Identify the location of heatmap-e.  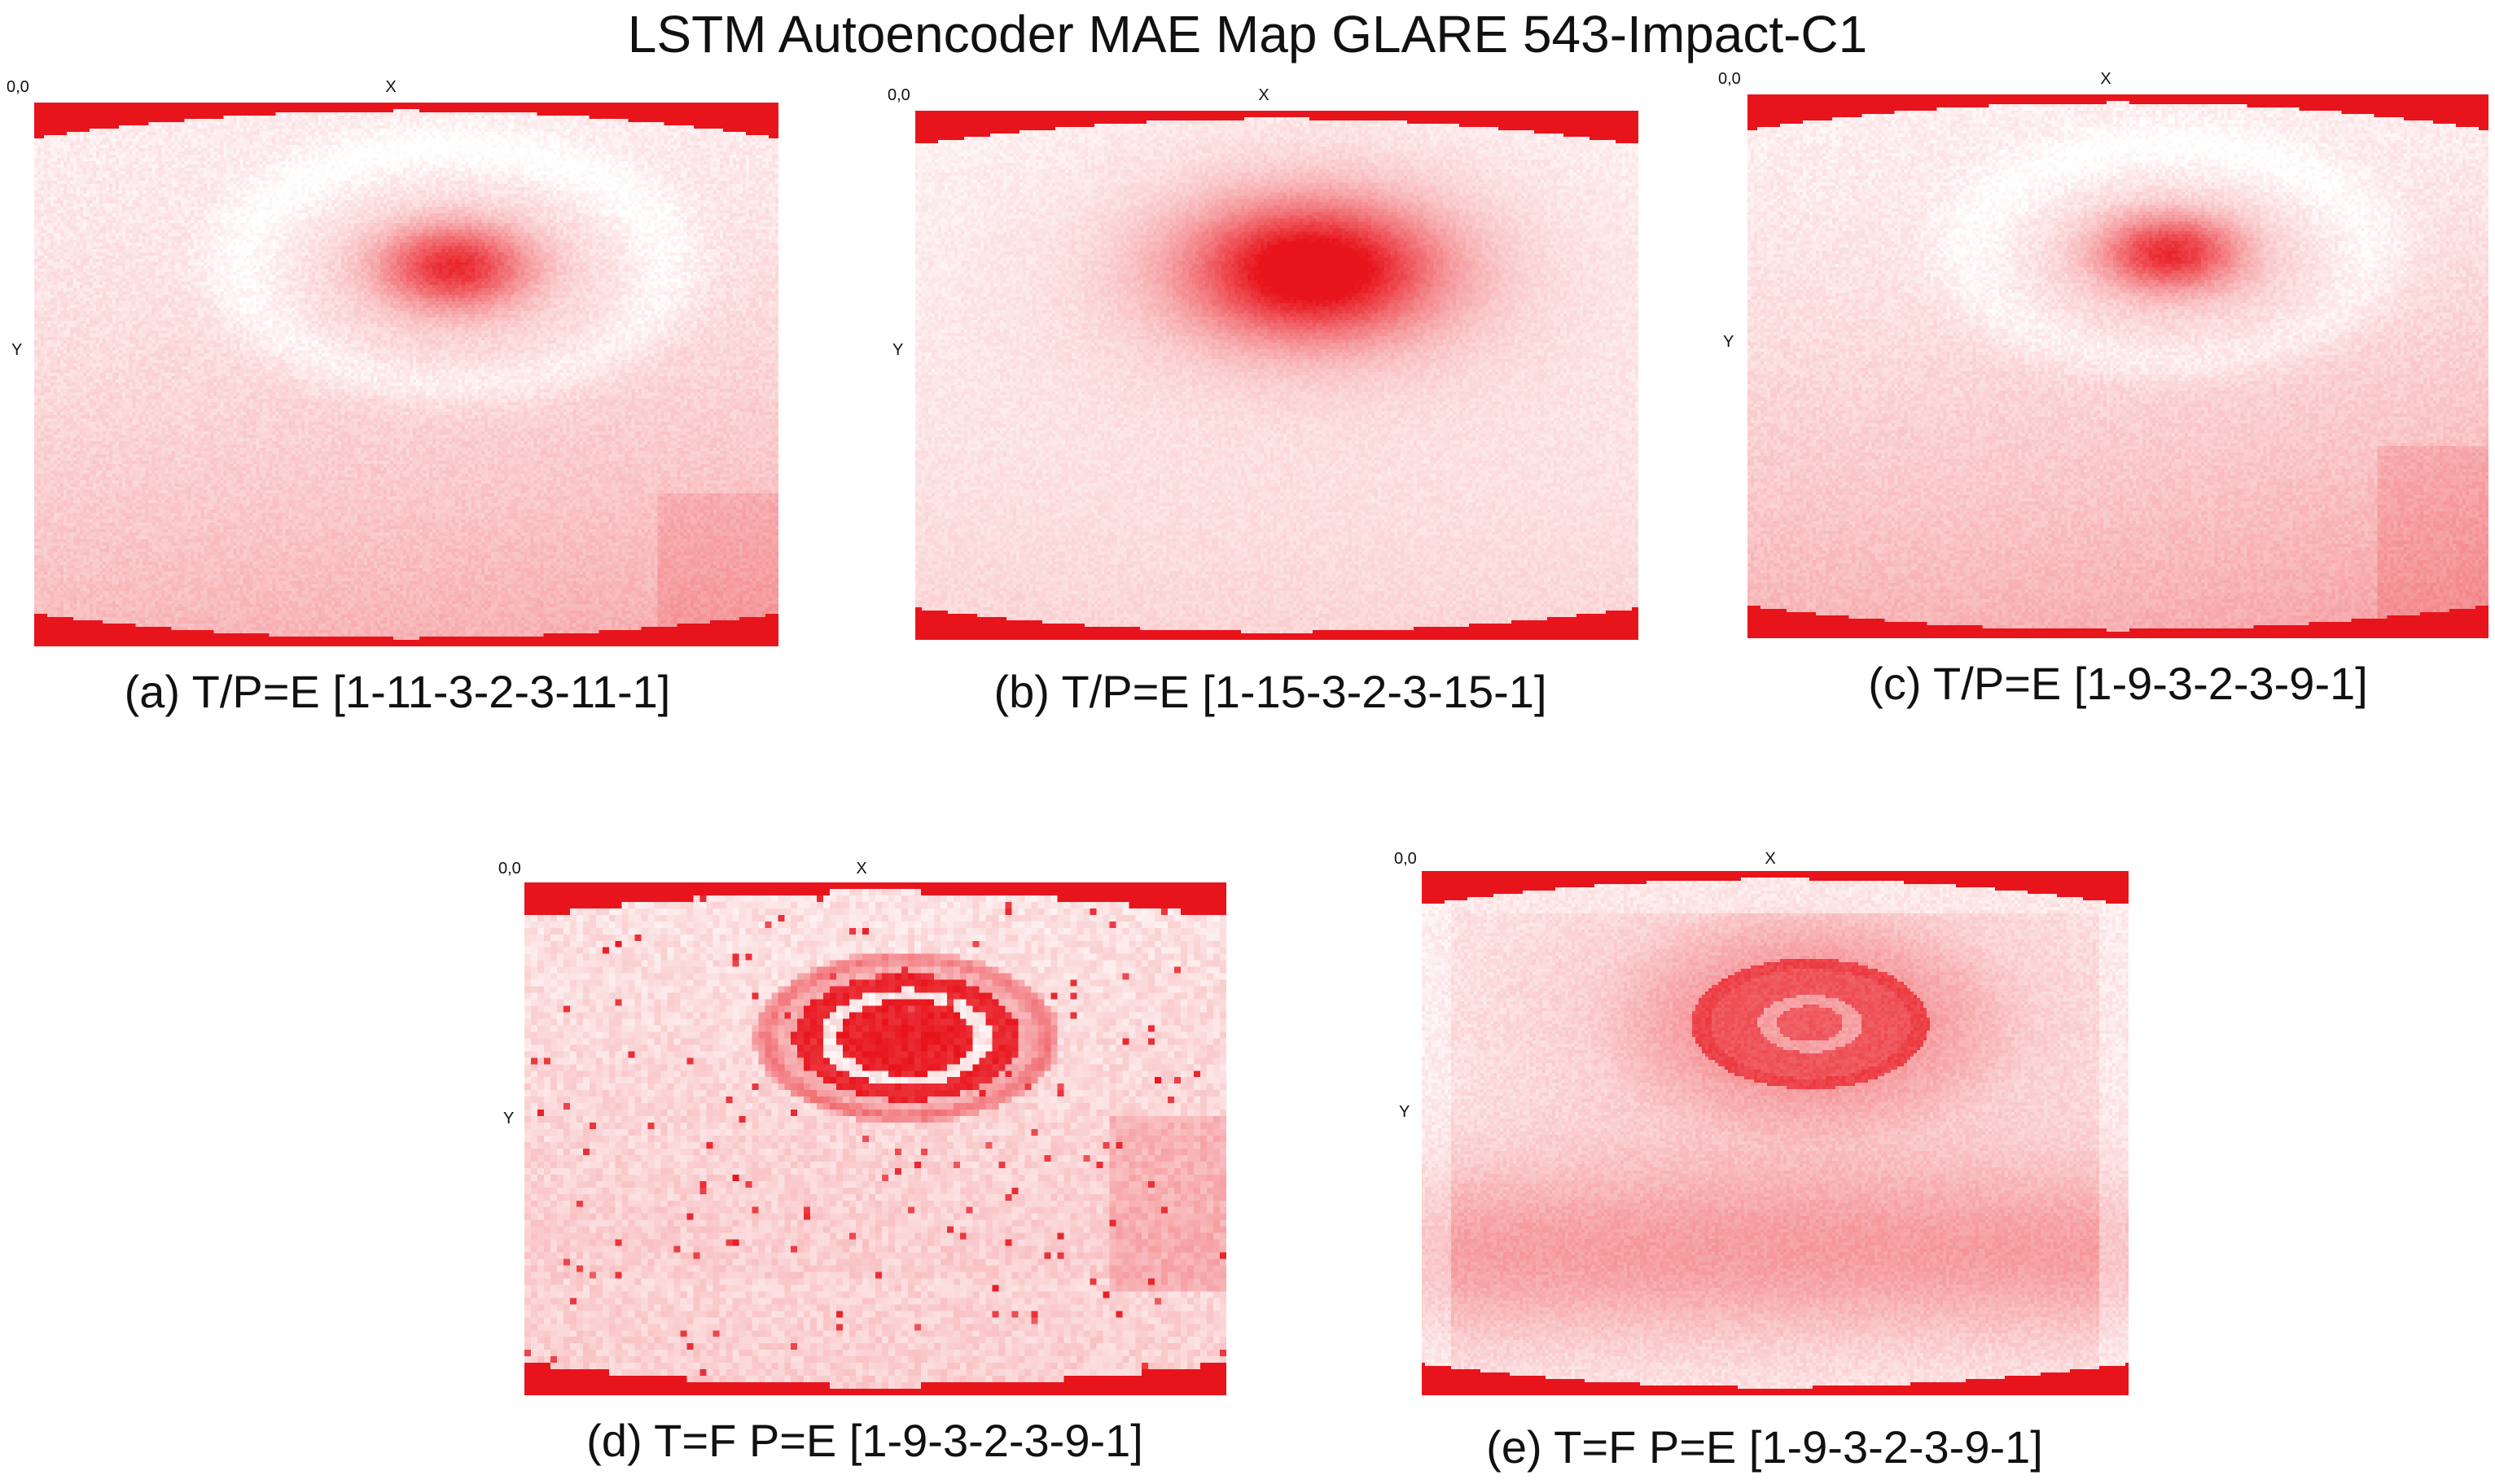
(1775, 1133).